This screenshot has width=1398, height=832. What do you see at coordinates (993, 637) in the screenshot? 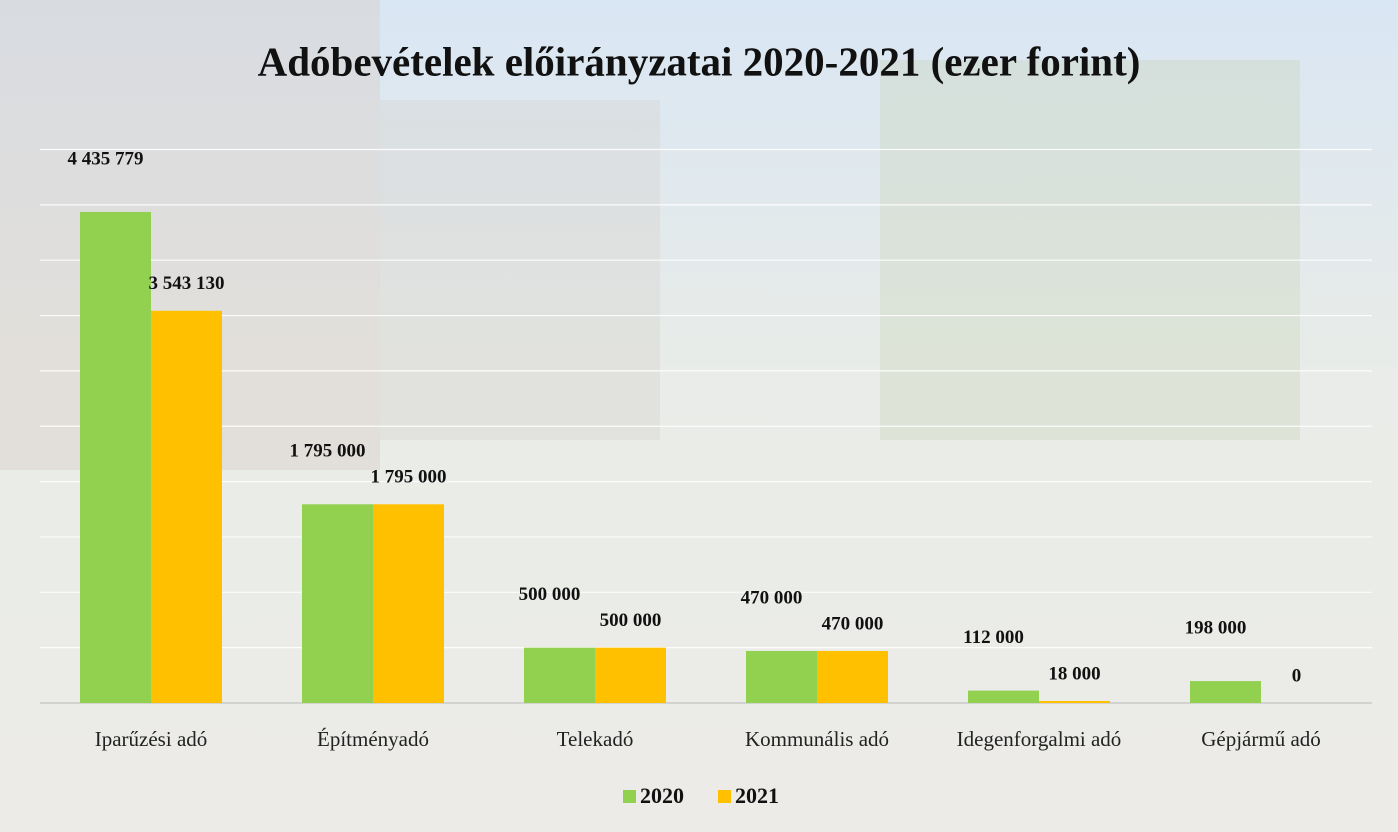
I see `value-label: 112 000` at bounding box center [993, 637].